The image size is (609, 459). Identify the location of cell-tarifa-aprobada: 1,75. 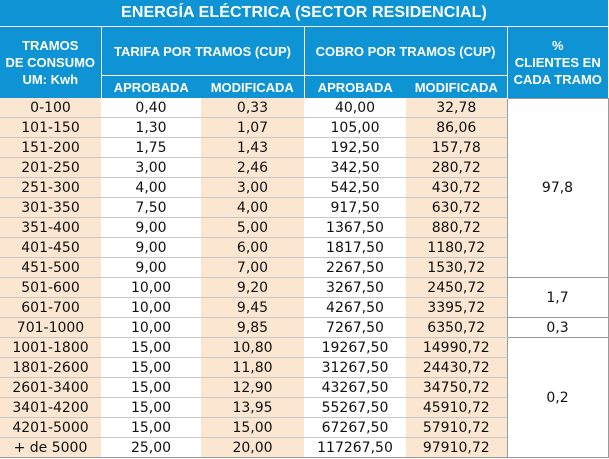
(151, 147).